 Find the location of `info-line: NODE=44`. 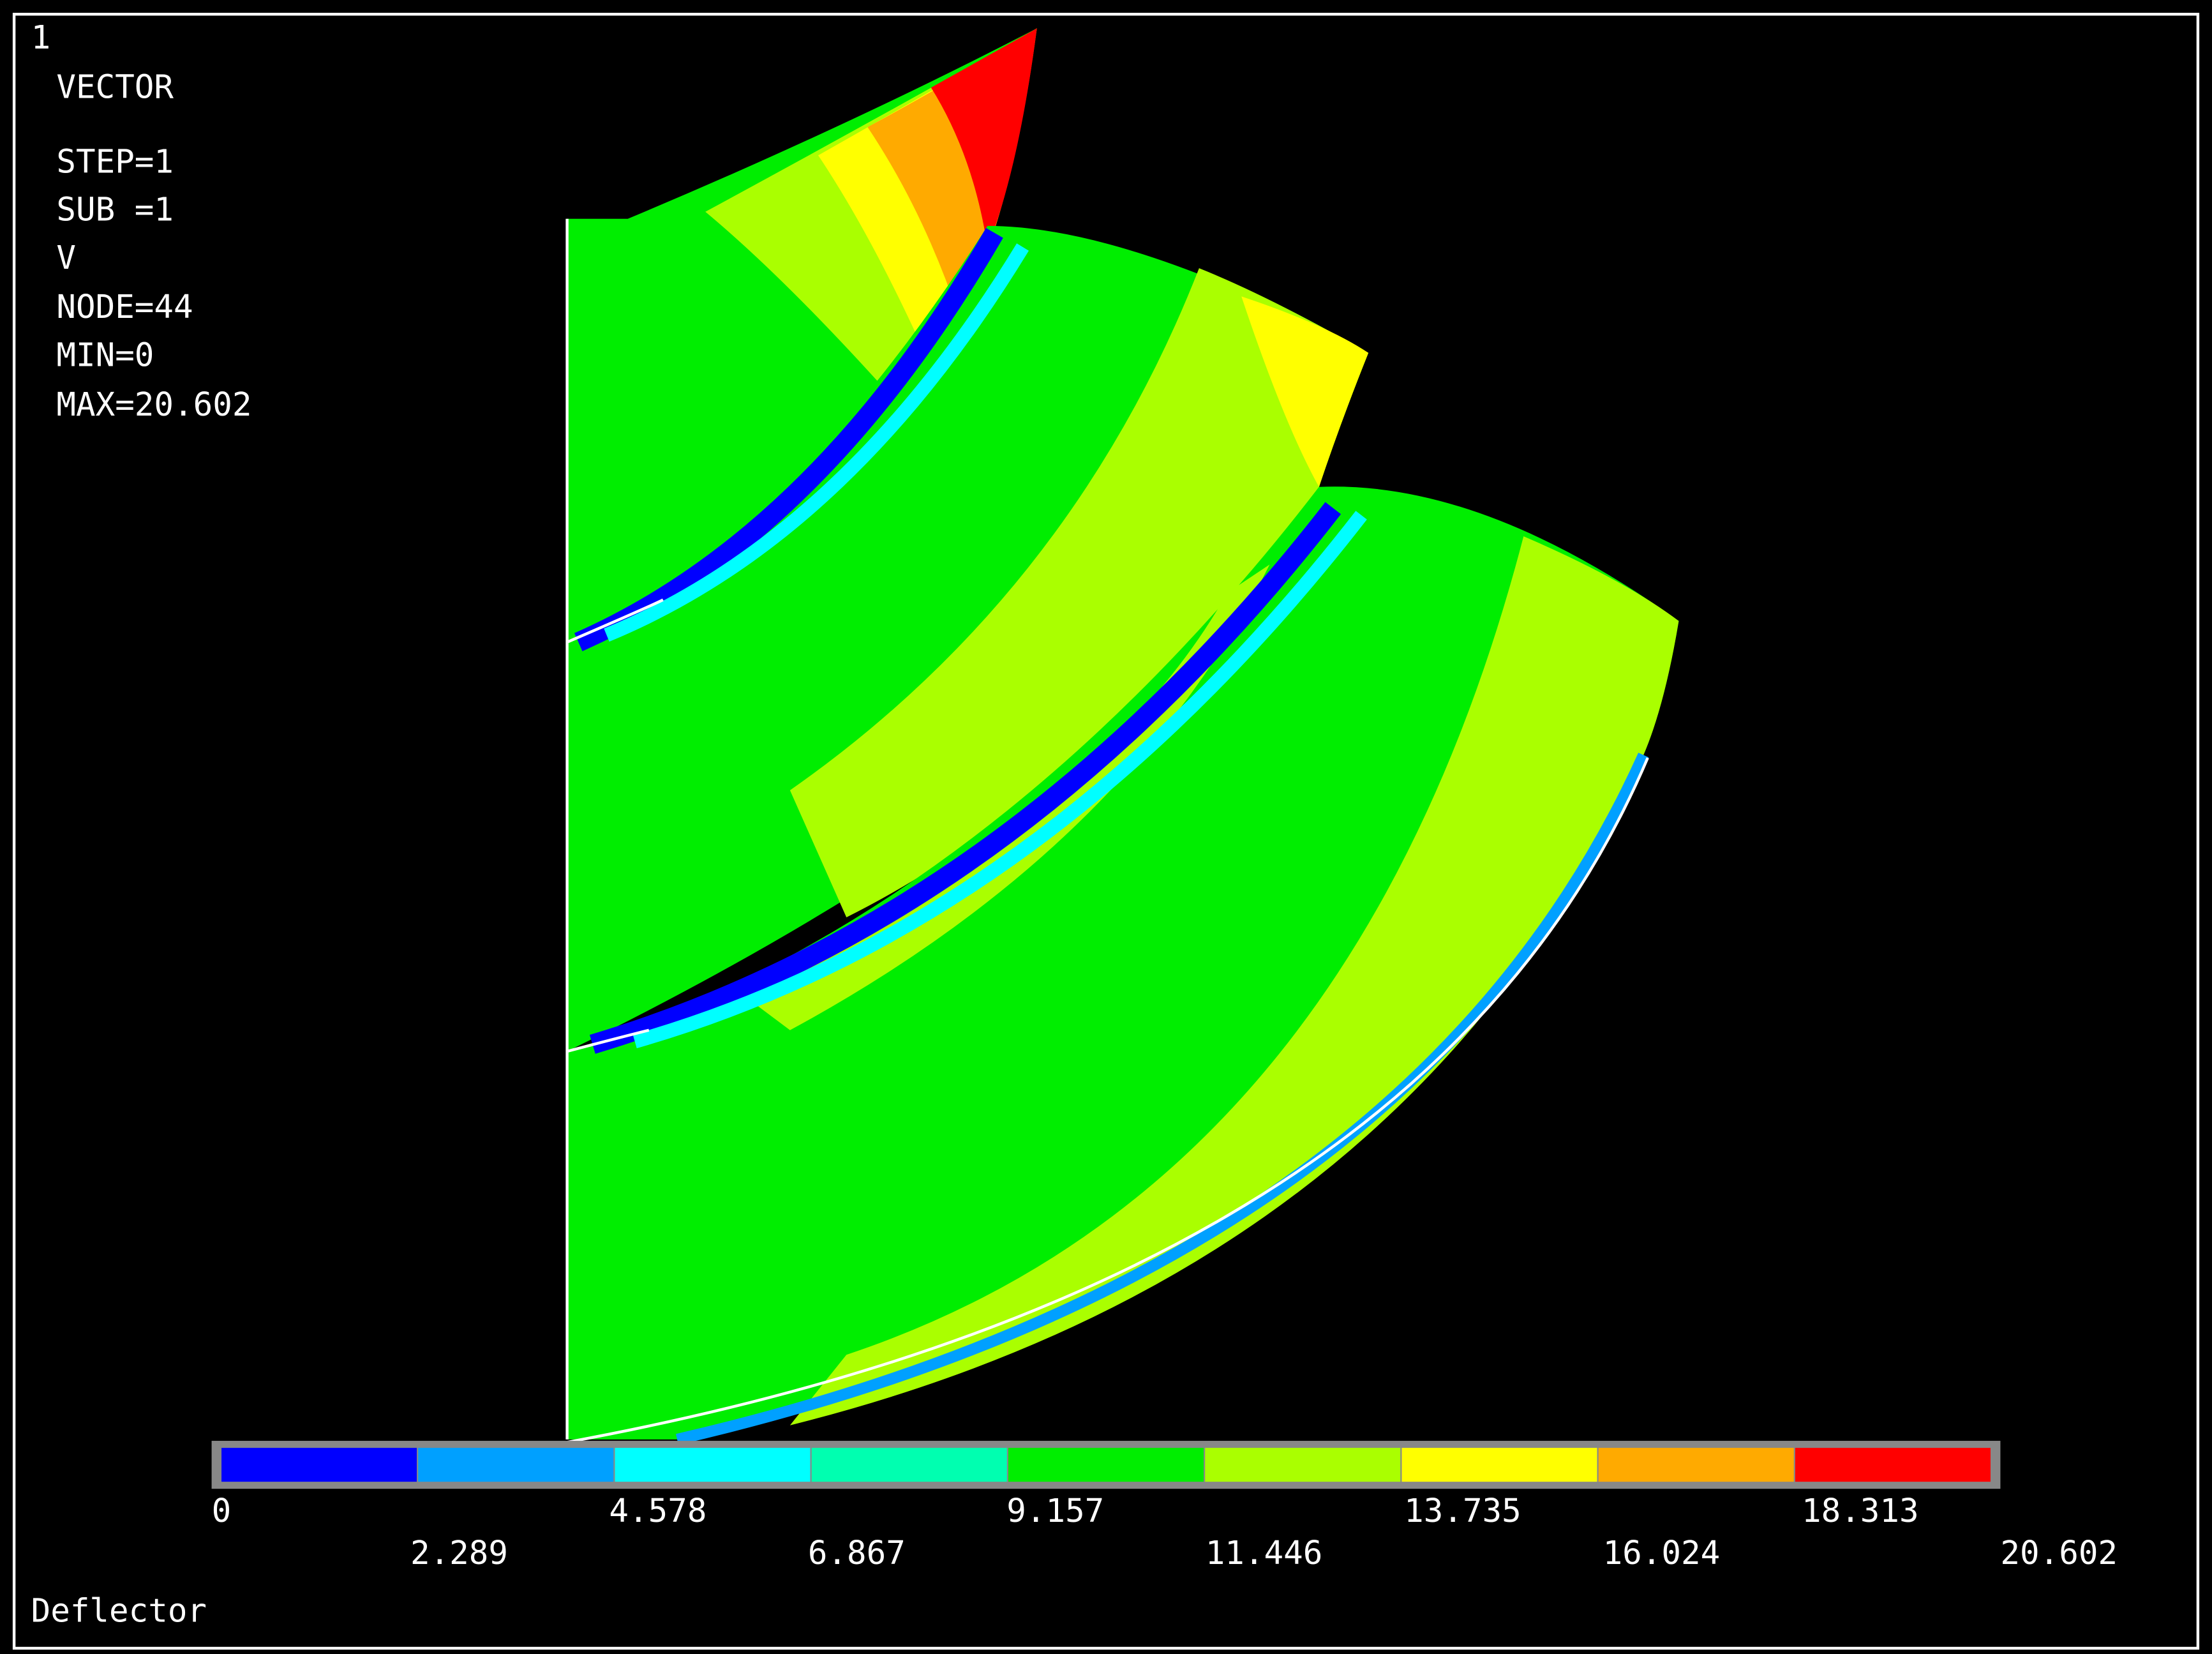

info-line: NODE=44 is located at coordinates (124, 307).